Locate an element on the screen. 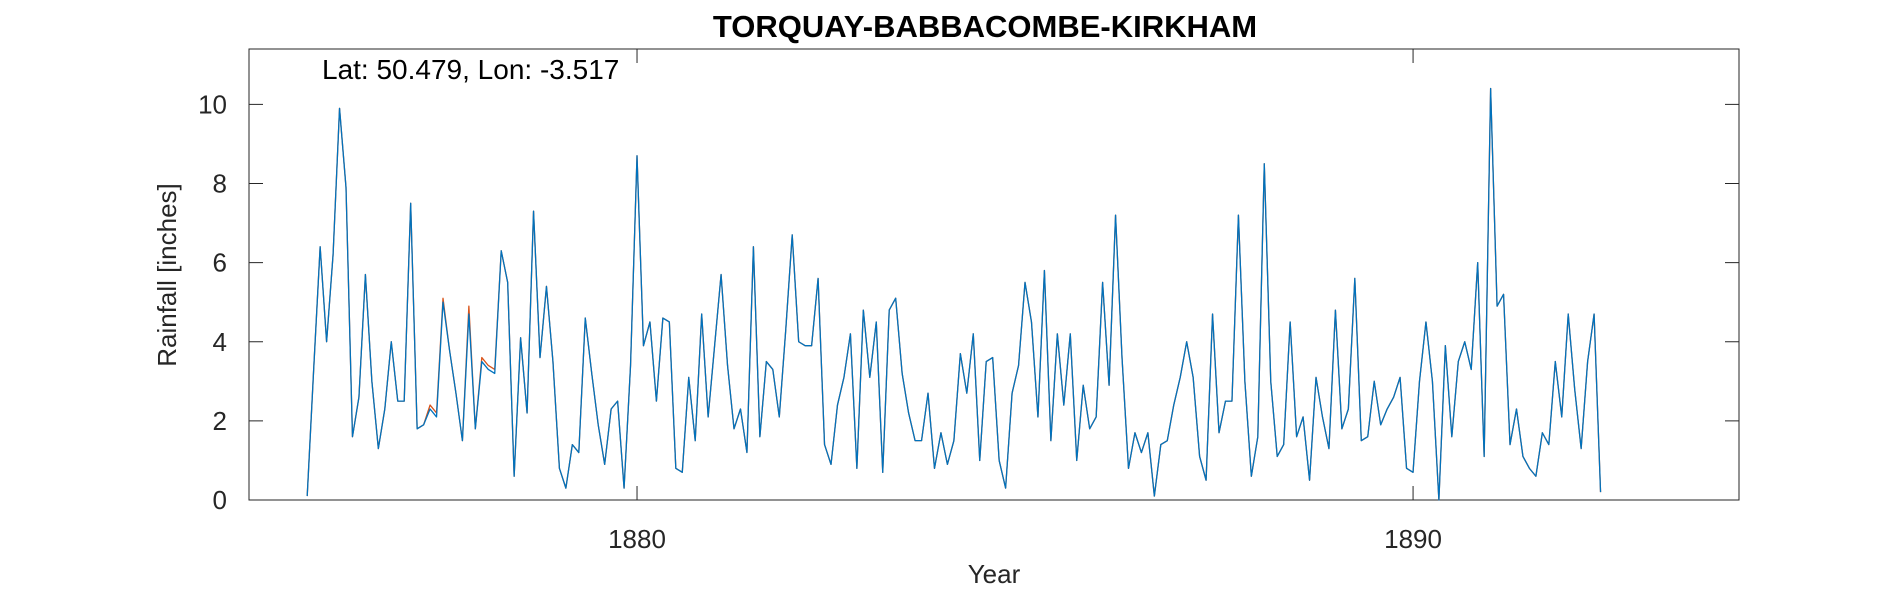  y-tick-label: 0 is located at coordinates (220, 500).